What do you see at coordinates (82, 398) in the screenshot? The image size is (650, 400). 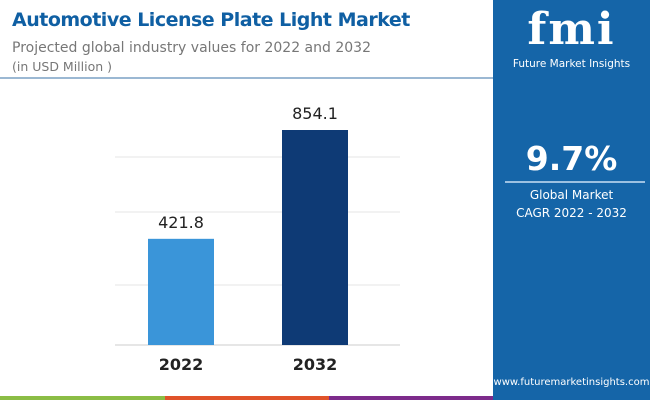 I see `stripe-green` at bounding box center [82, 398].